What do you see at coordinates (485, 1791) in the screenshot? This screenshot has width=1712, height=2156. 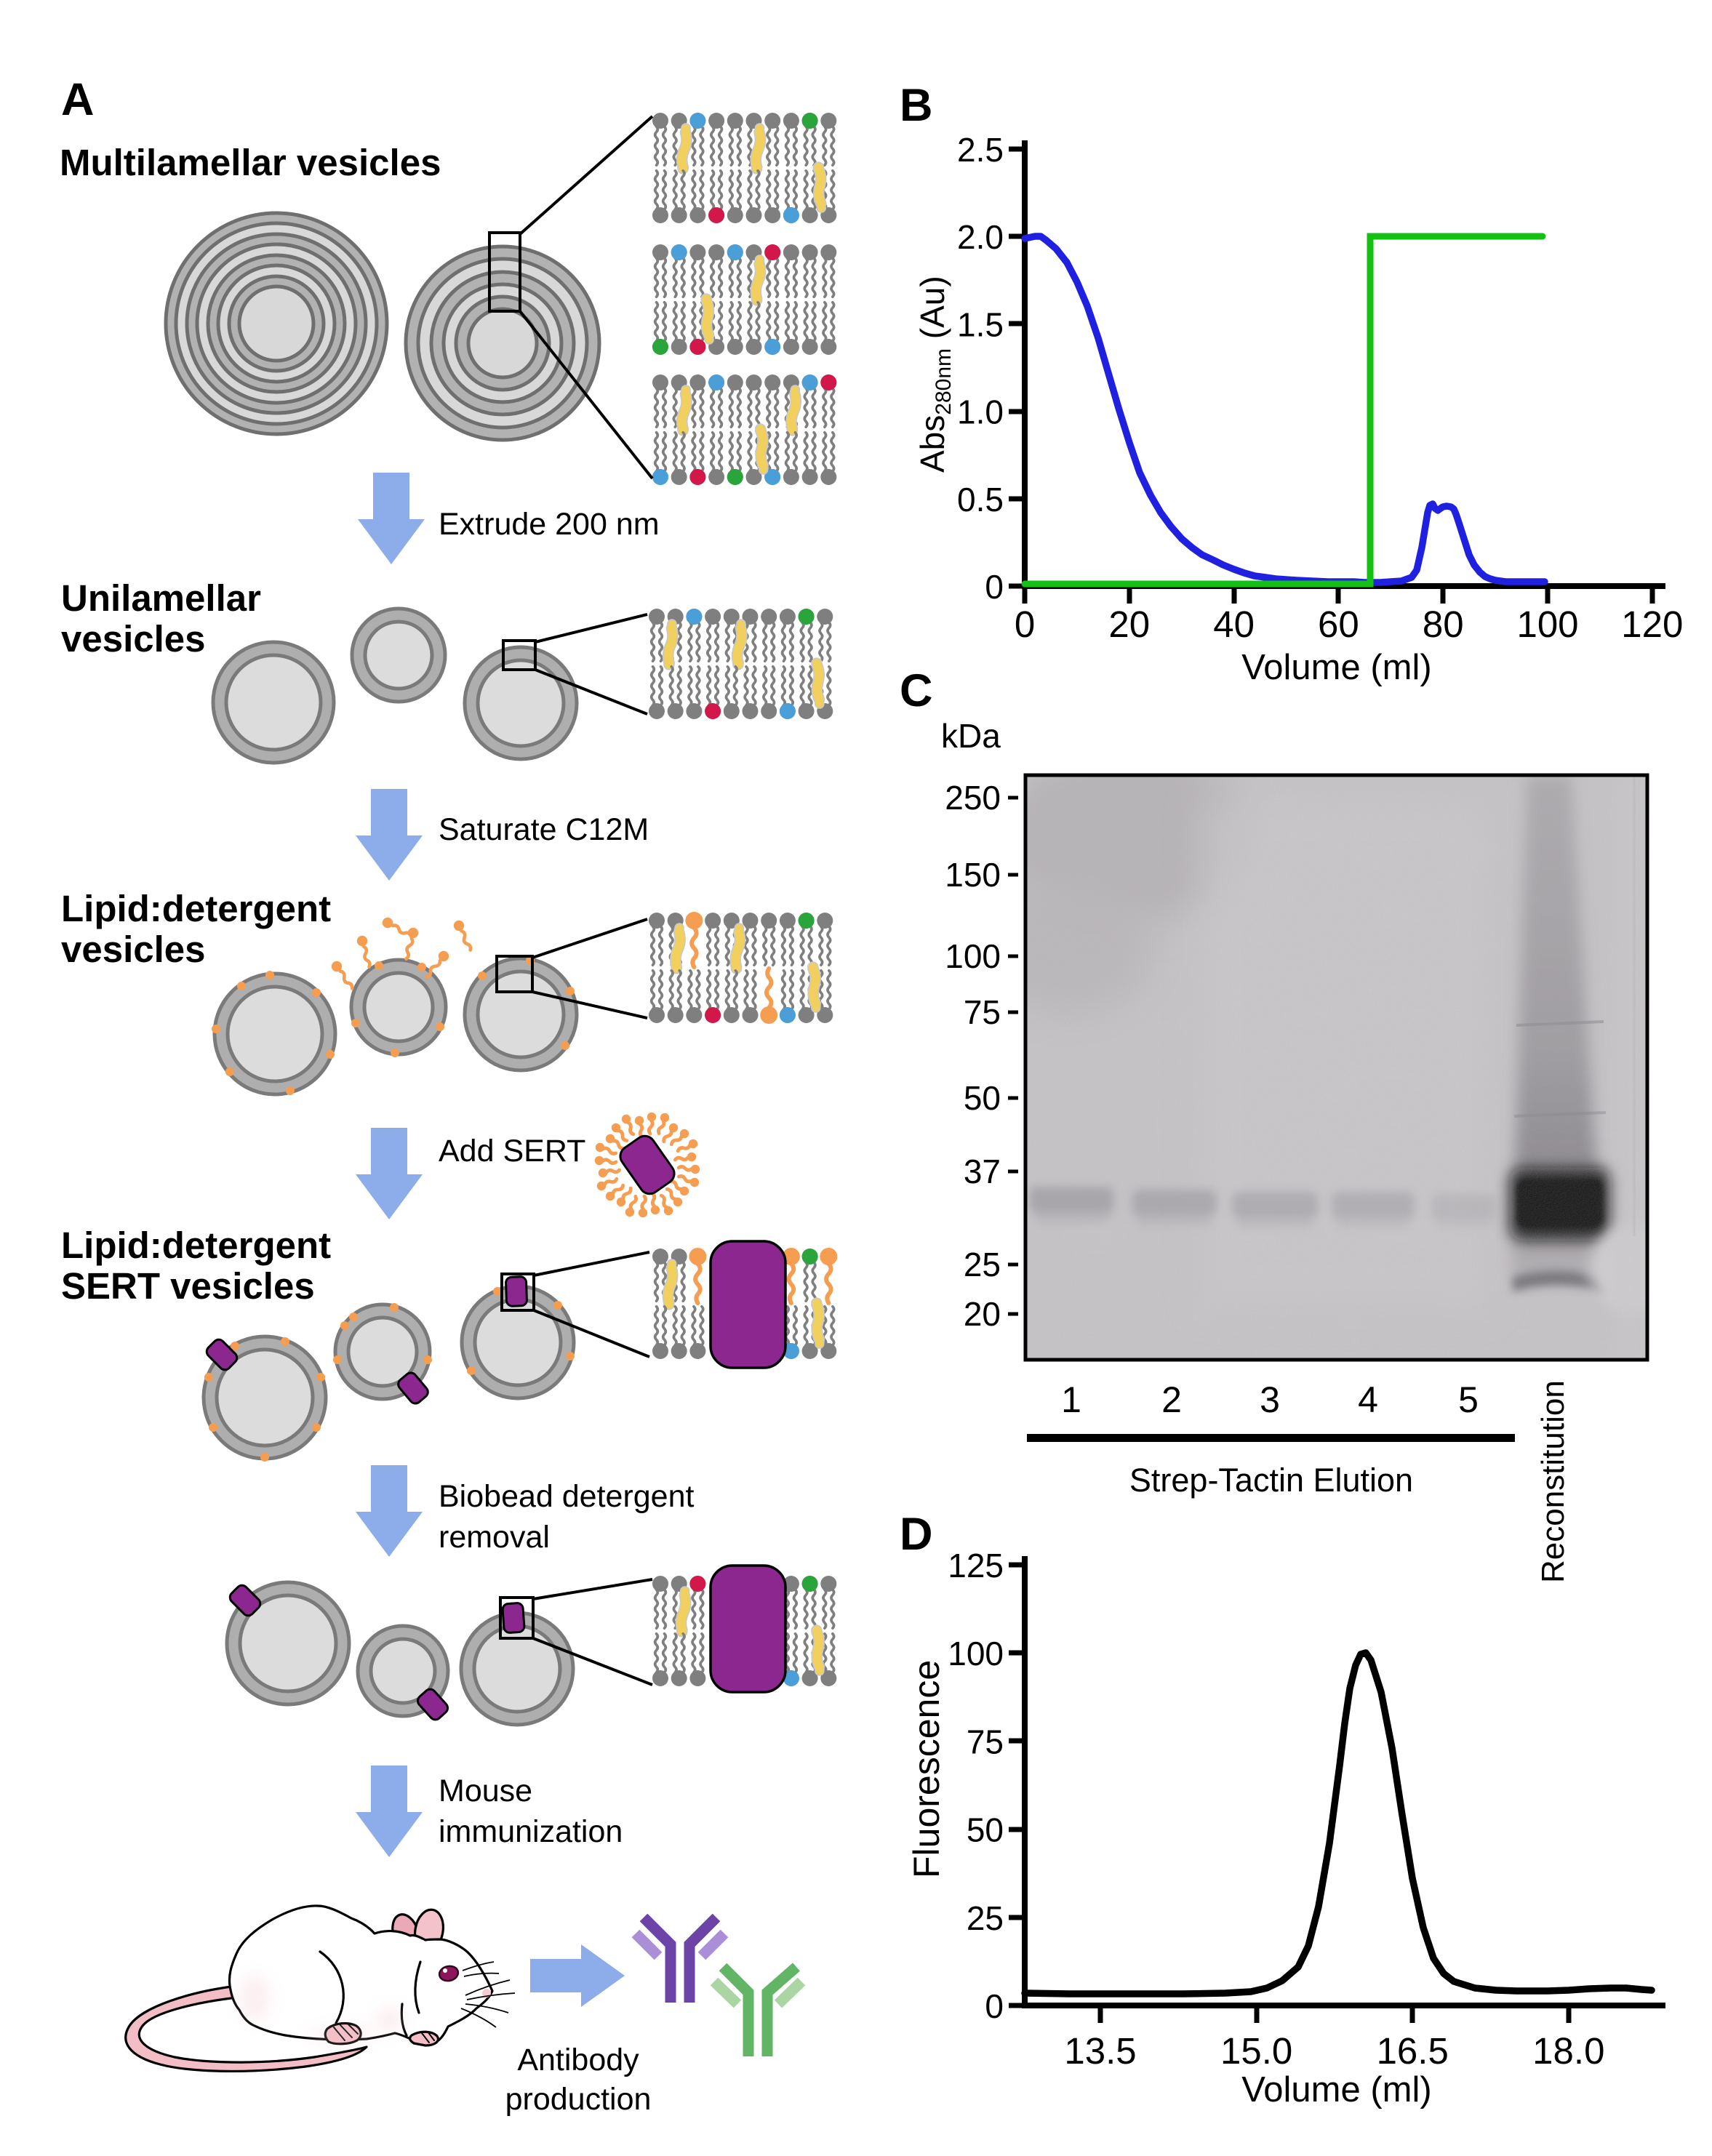 I see `svg-text: Mouse` at bounding box center [485, 1791].